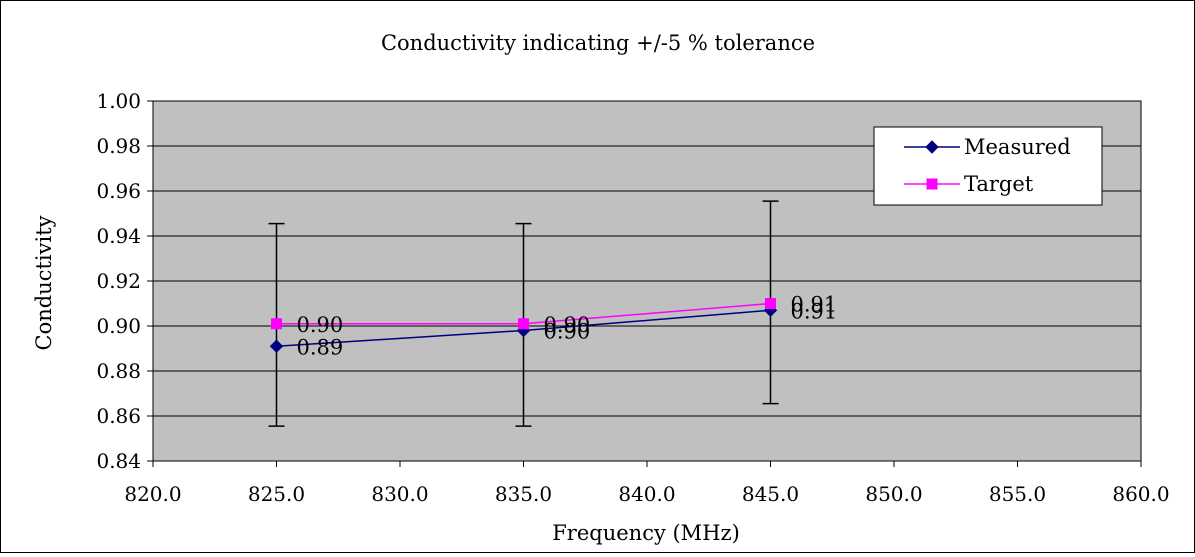  What do you see at coordinates (1017, 494) in the screenshot?
I see `x-tick-label: 855.0` at bounding box center [1017, 494].